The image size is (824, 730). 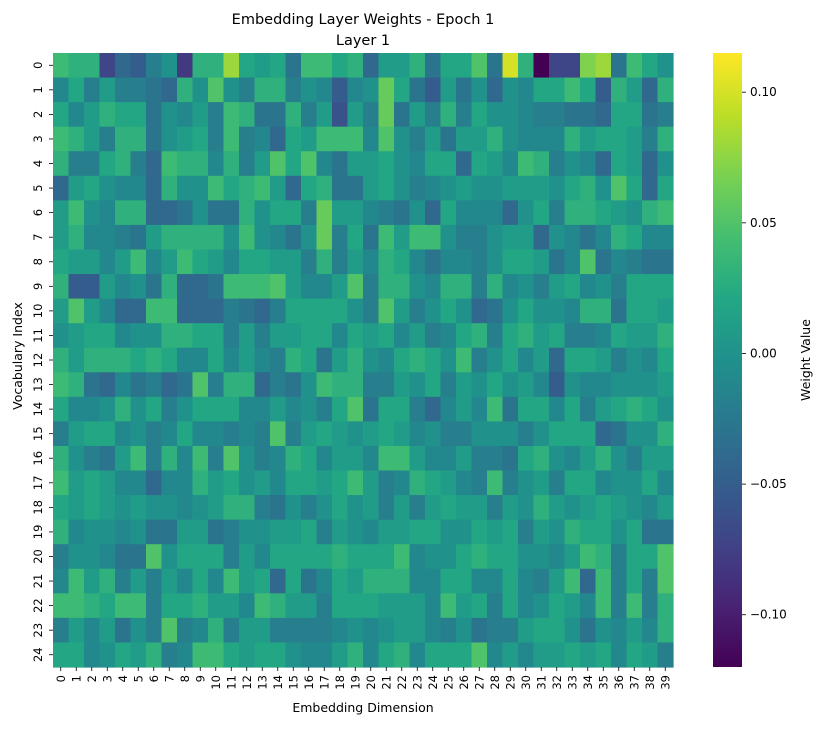 What do you see at coordinates (154, 678) in the screenshot?
I see `x-tick-label: 6` at bounding box center [154, 678].